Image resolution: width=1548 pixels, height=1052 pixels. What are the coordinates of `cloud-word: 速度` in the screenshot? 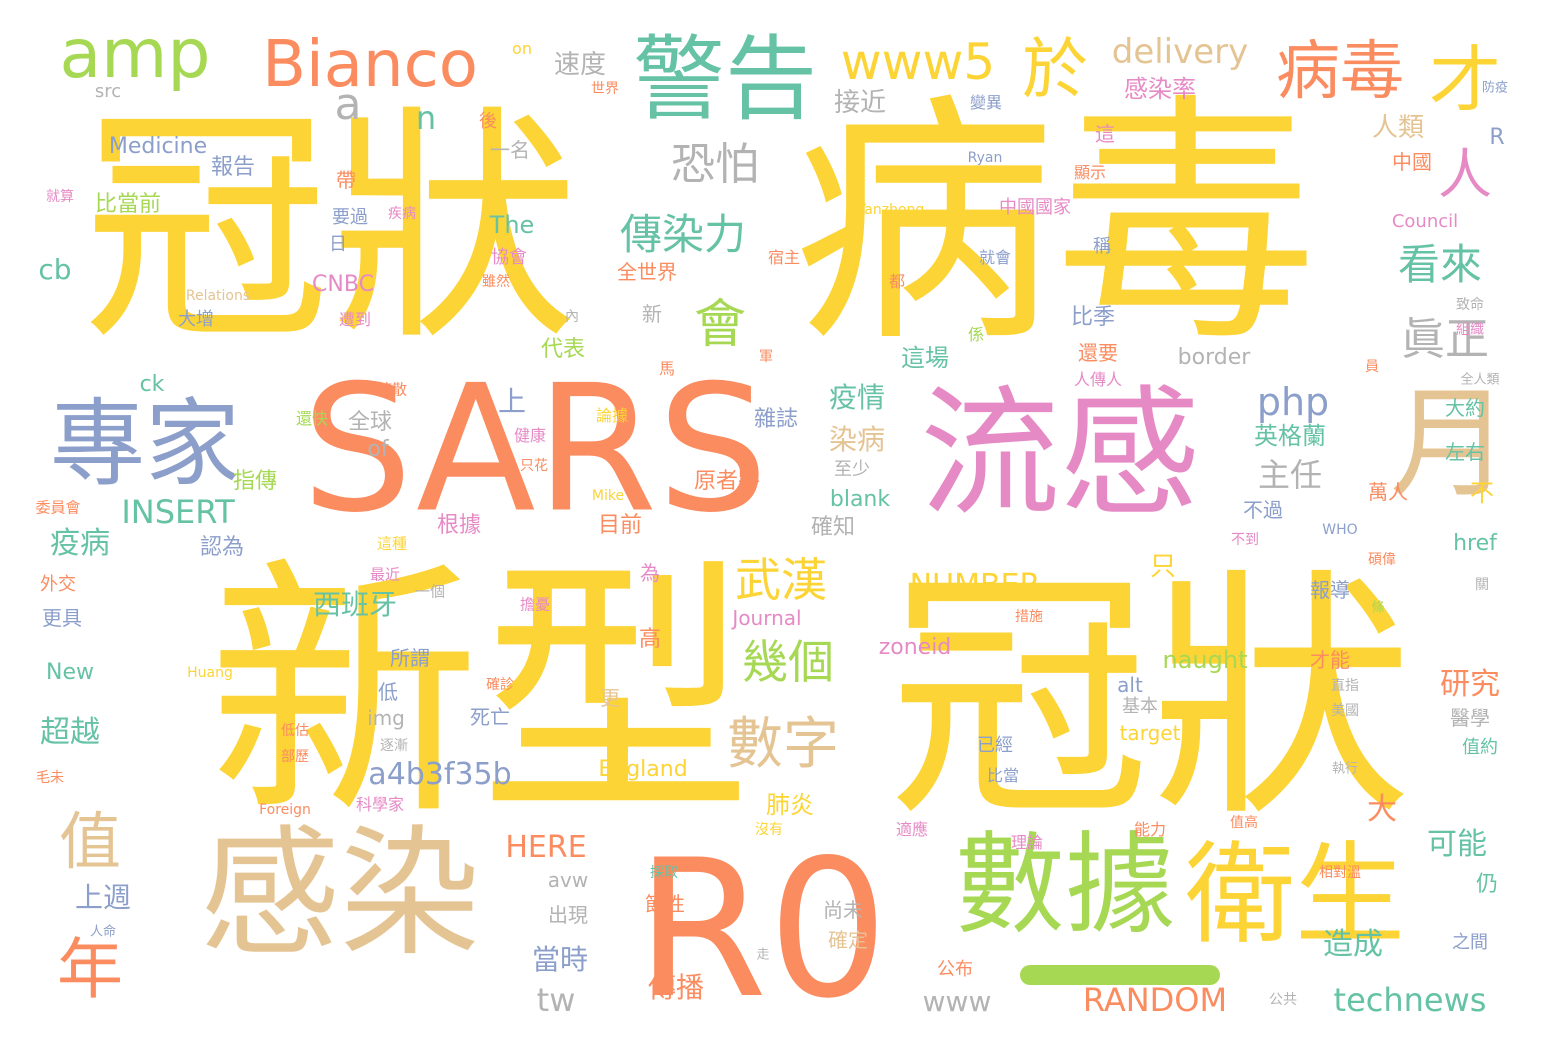 It's located at (580, 65).